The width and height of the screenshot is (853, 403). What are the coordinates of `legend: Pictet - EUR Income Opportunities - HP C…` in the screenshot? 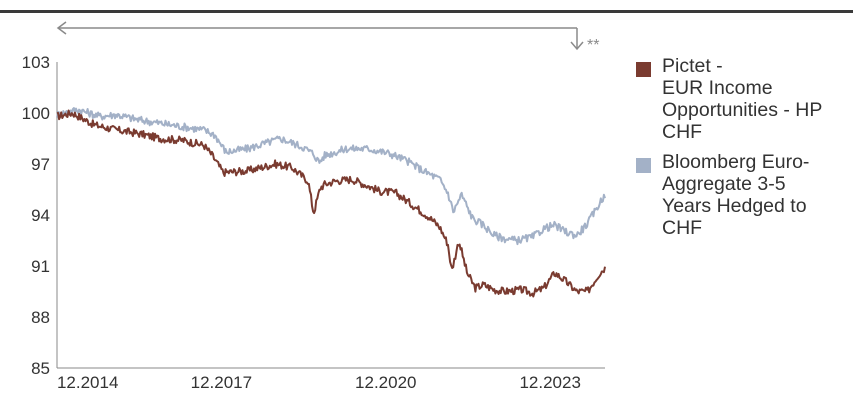 It's located at (743, 151).